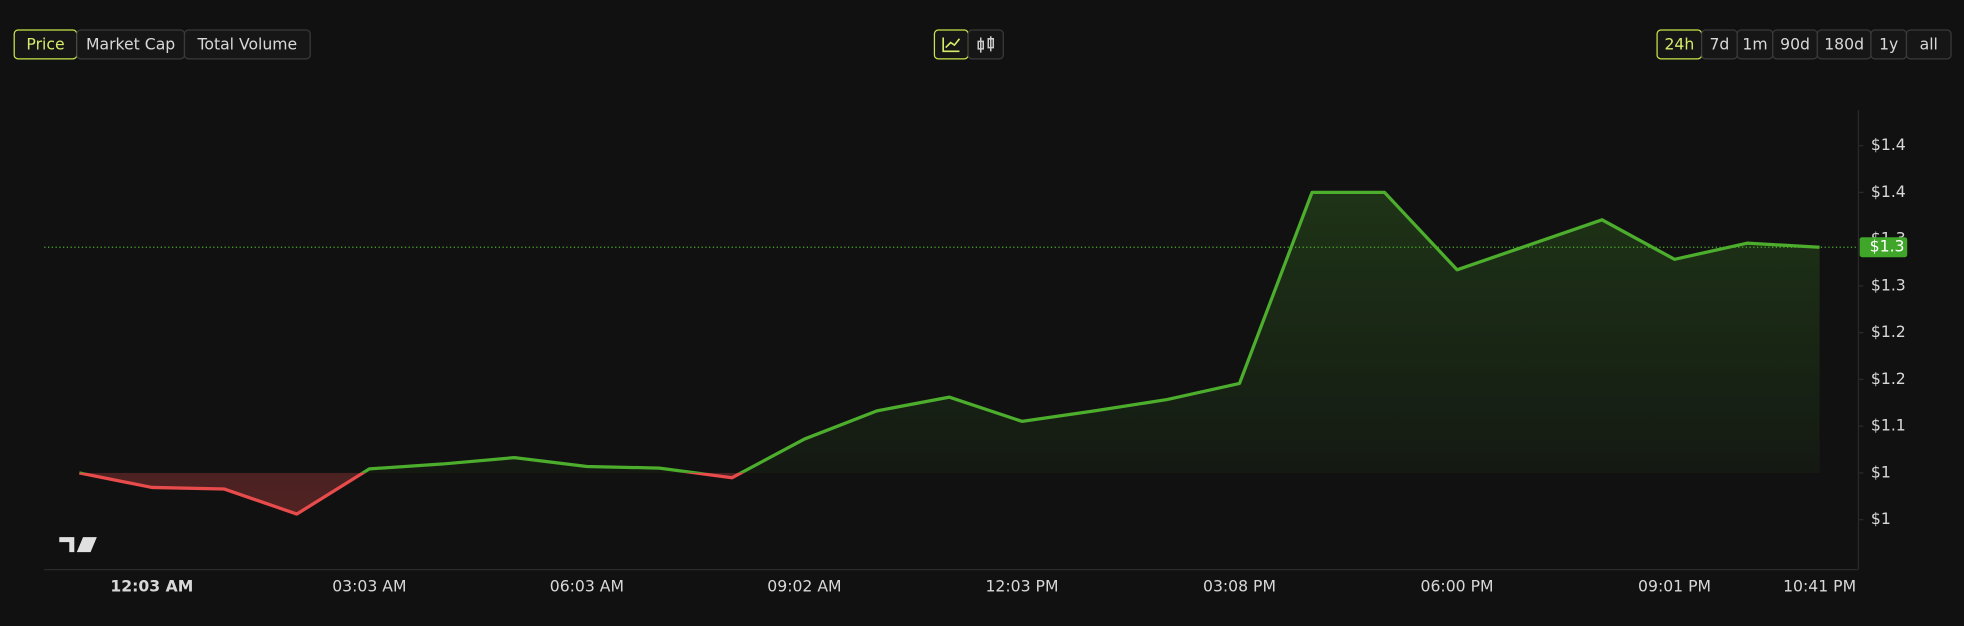 This screenshot has height=626, width=1964. Describe the element at coordinates (78, 545) in the screenshot. I see `tradingview-logo` at that location.